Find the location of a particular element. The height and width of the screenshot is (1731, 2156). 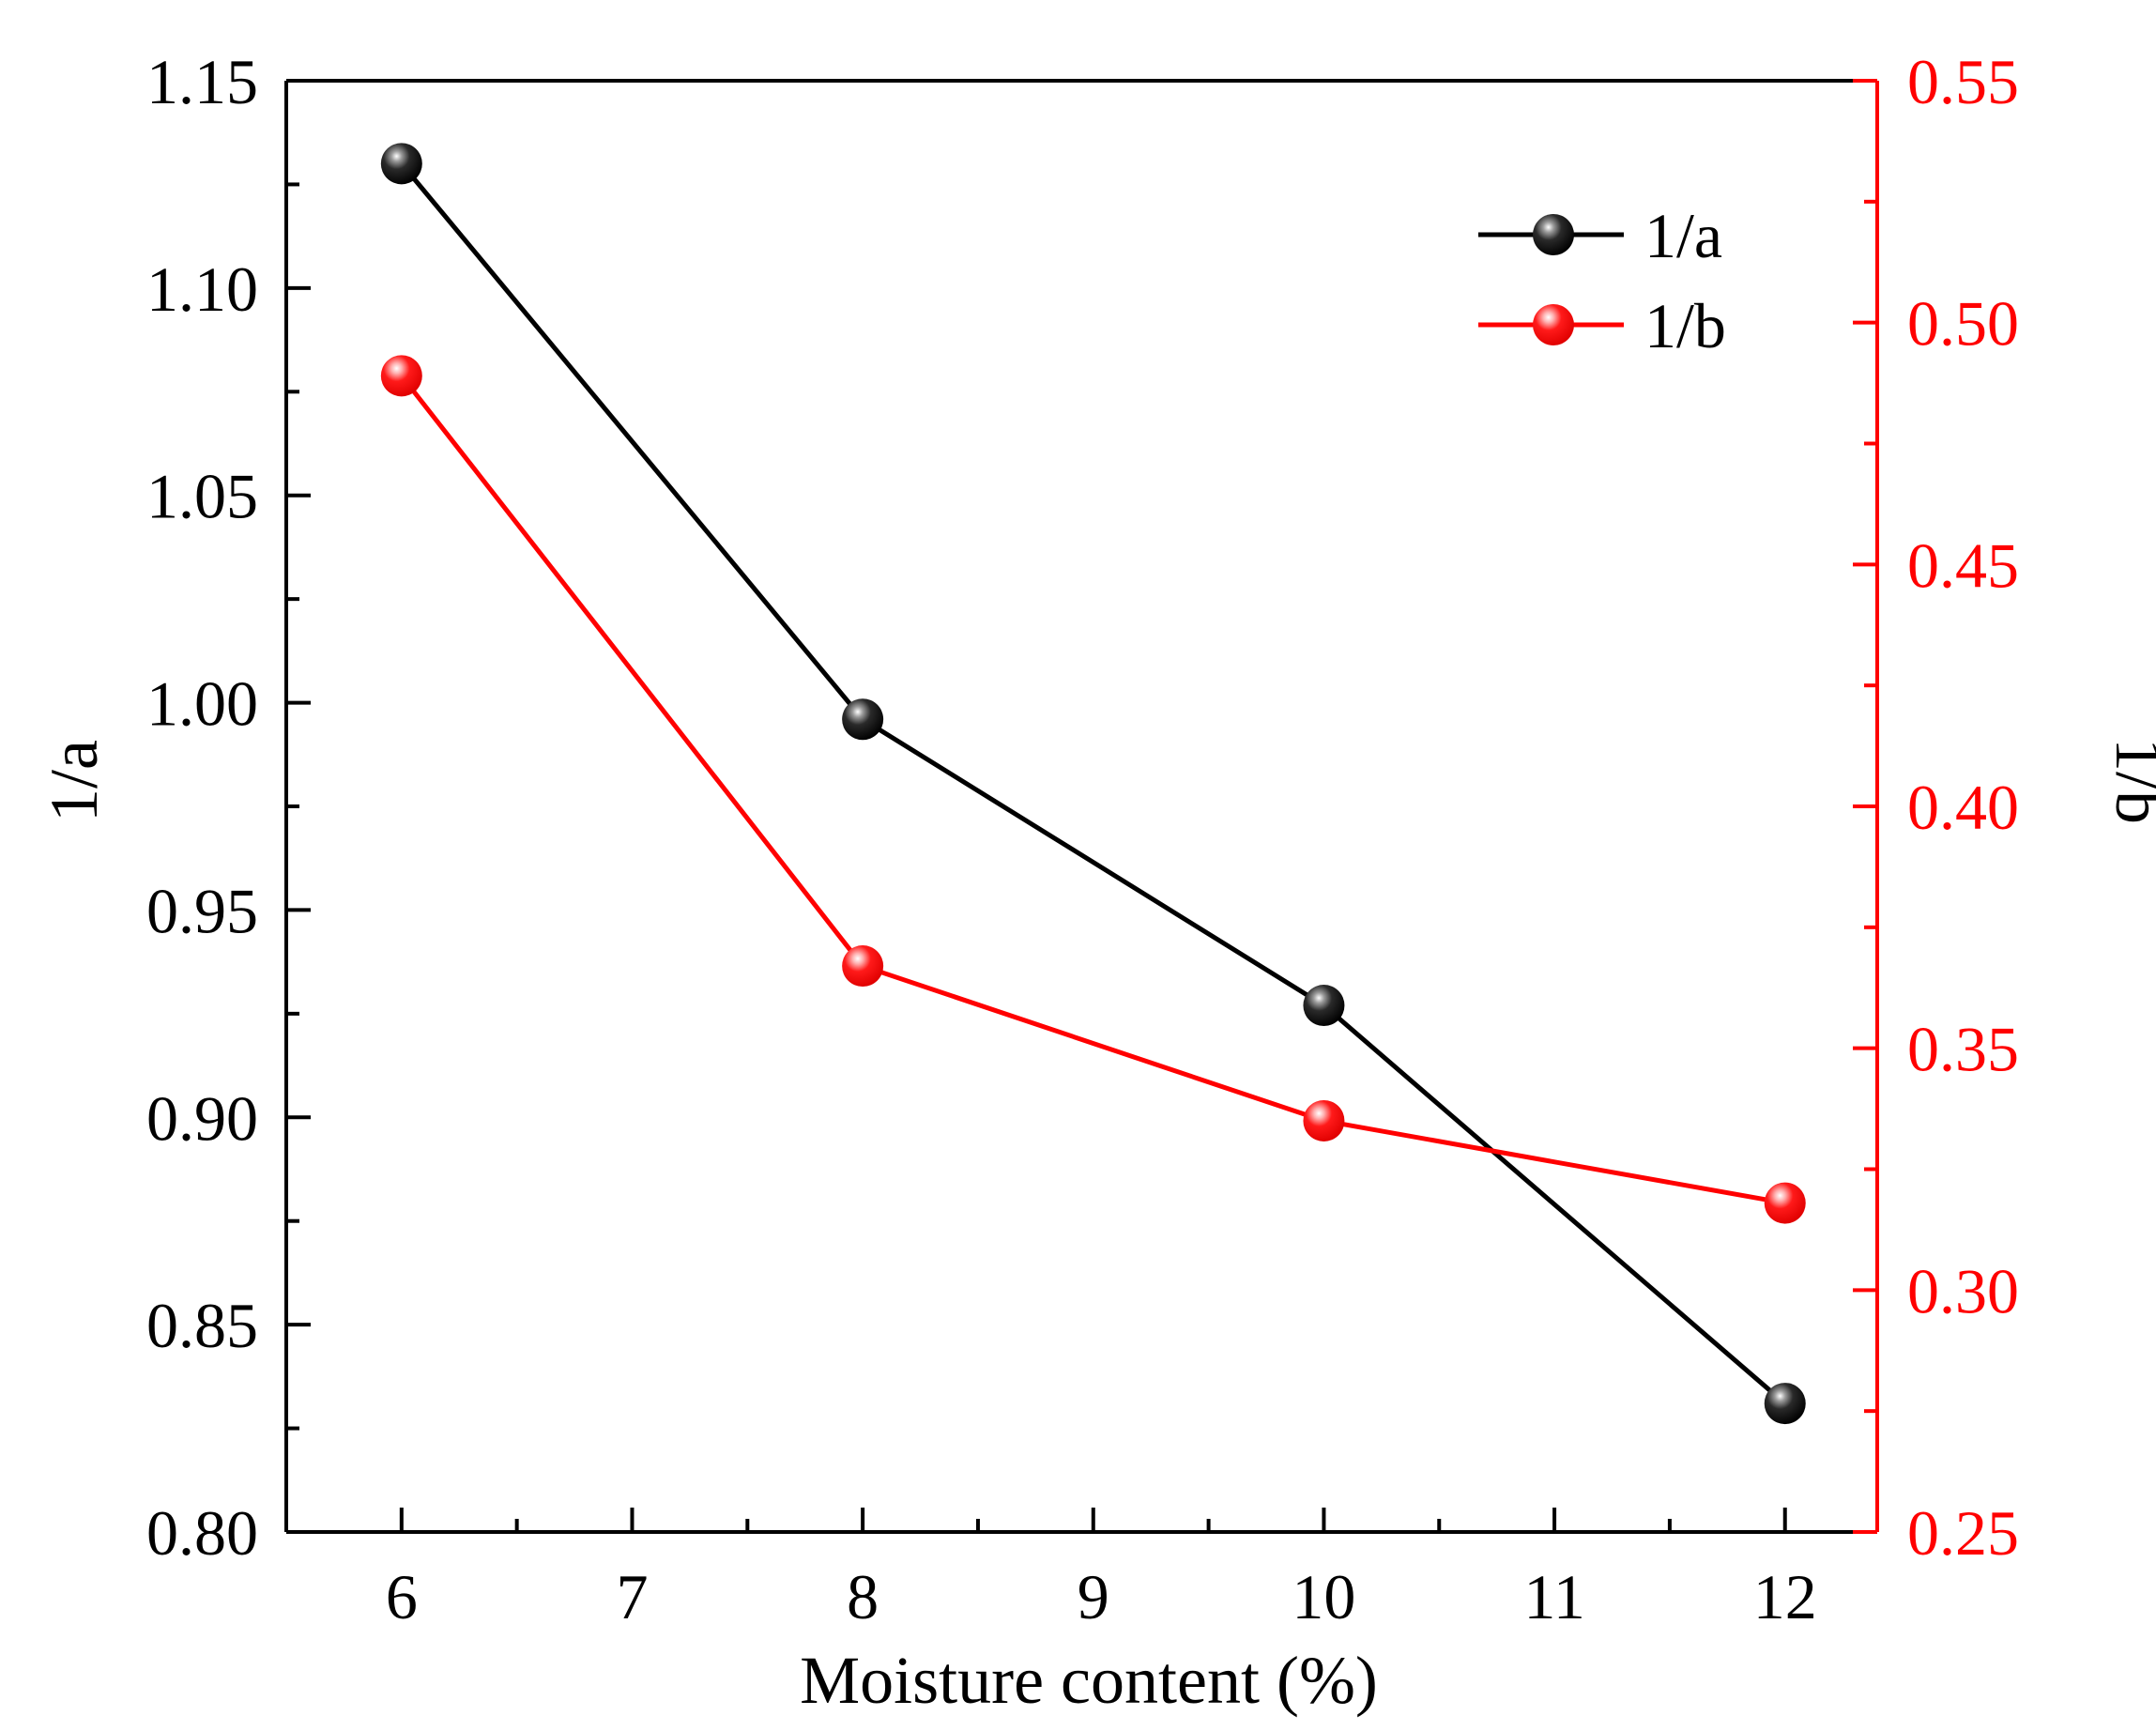

x-tick-label: 7 is located at coordinates (632, 1596).